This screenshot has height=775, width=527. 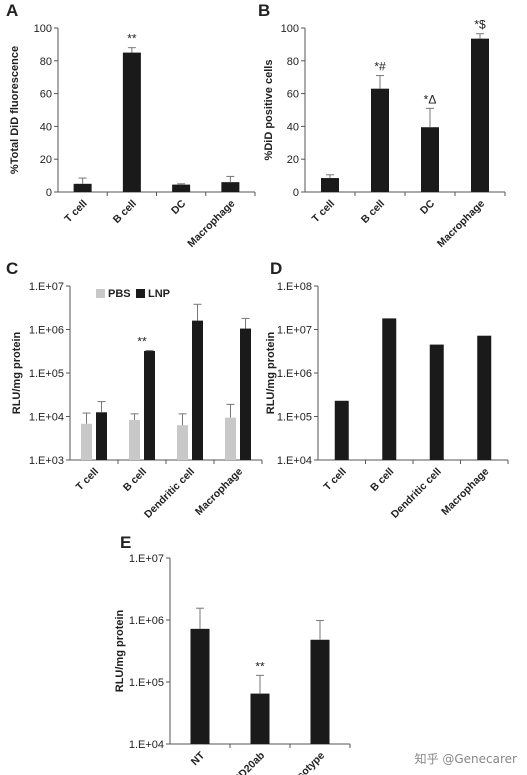 What do you see at coordinates (15, 110) in the screenshot?
I see `y-axis-title: %Total DiD fluorescence` at bounding box center [15, 110].